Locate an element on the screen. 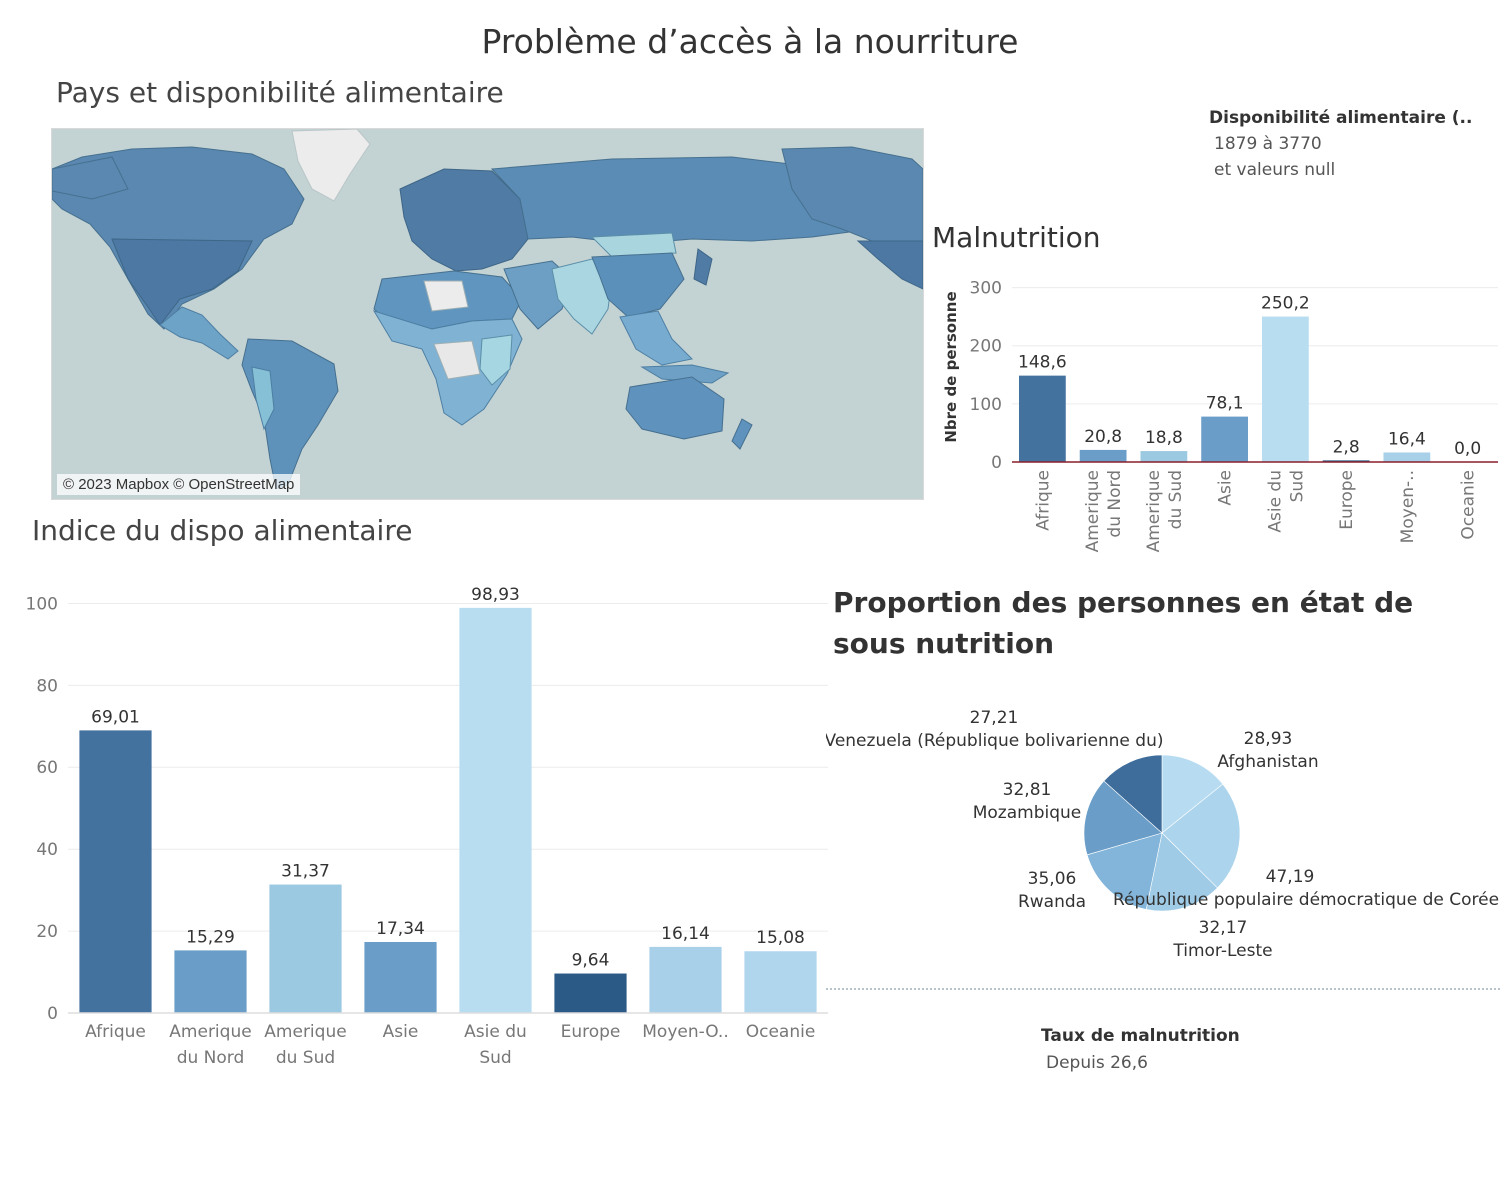 This screenshot has height=1200, width=1500. map-region-japan is located at coordinates (703, 267).